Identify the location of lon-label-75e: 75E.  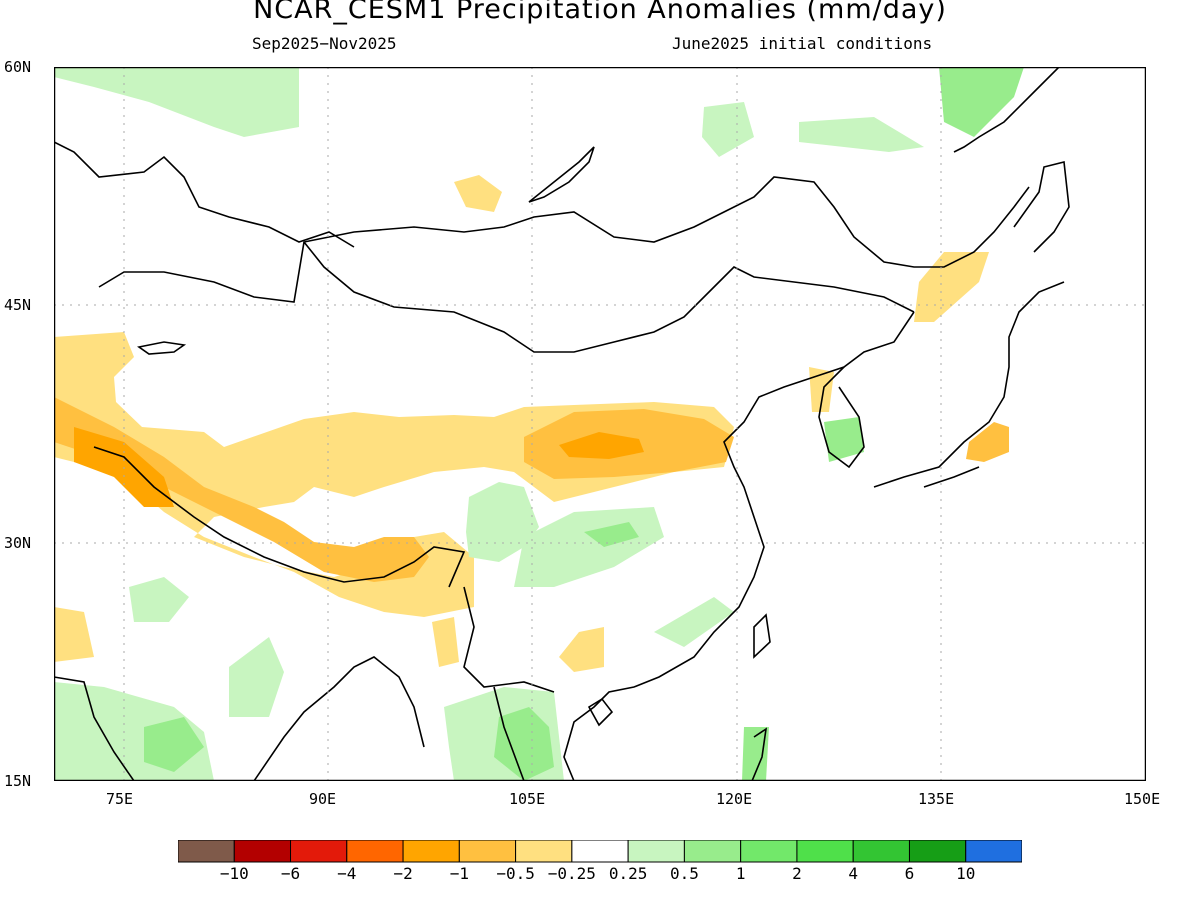
(120, 799).